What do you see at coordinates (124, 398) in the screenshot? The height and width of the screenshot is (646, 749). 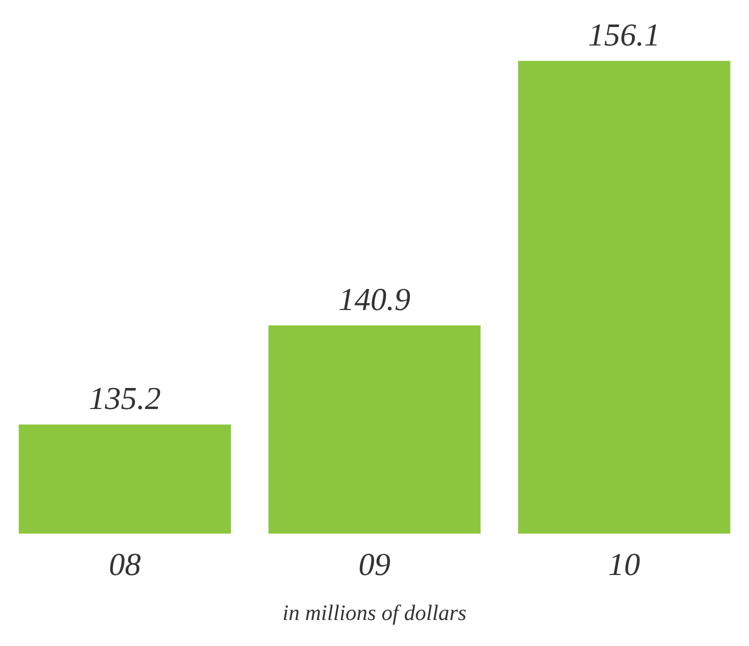 I see `data-label: 135.2` at bounding box center [124, 398].